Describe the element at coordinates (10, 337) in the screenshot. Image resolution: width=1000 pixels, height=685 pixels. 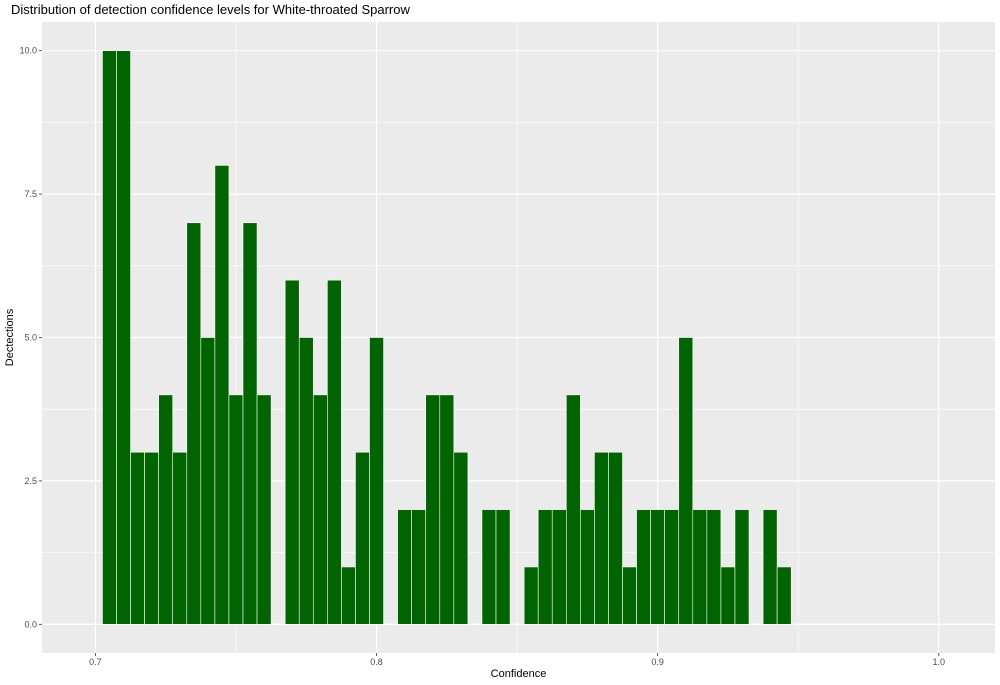
I see `y-axis-title: Dectections` at that location.